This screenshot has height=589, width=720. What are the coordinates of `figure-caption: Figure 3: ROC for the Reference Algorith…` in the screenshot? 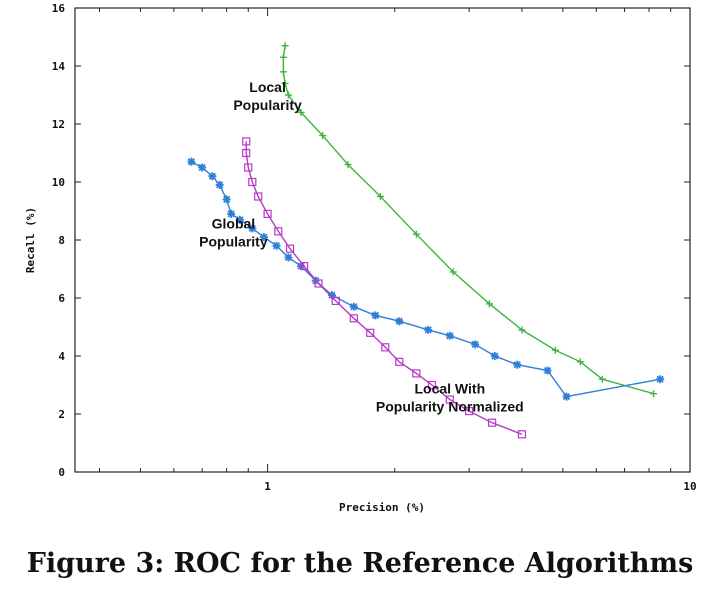 It's located at (360, 563).